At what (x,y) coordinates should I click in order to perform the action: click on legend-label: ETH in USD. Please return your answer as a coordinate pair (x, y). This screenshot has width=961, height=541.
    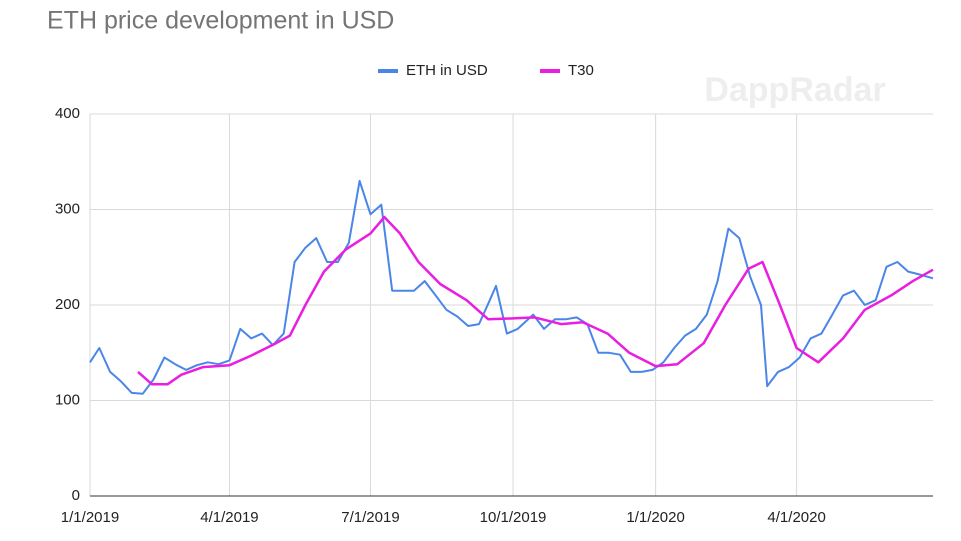
    Looking at the image, I should click on (447, 70).